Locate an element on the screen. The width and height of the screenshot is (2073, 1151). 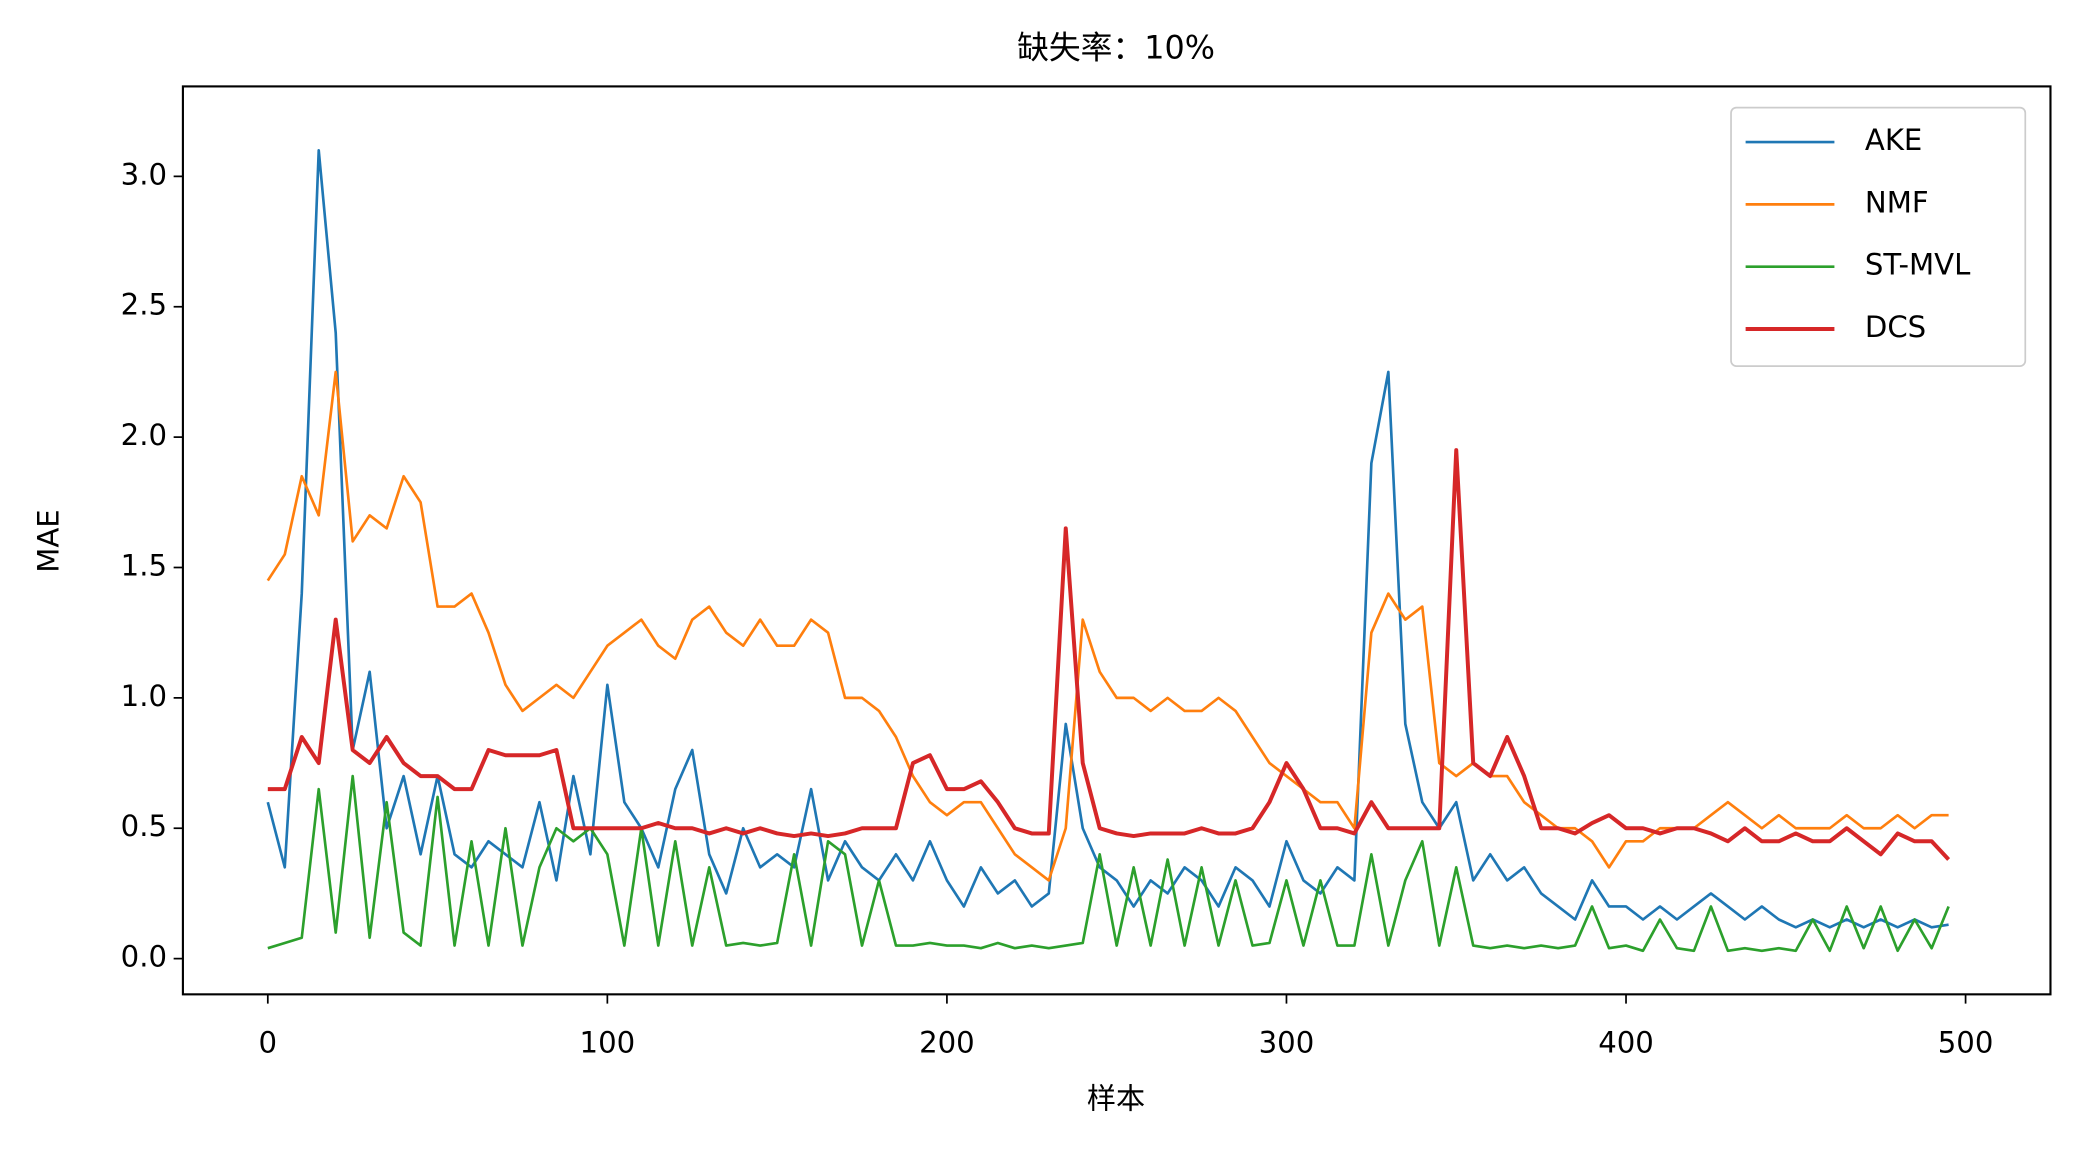
y-tick-label: 1.5 is located at coordinates (144, 565).